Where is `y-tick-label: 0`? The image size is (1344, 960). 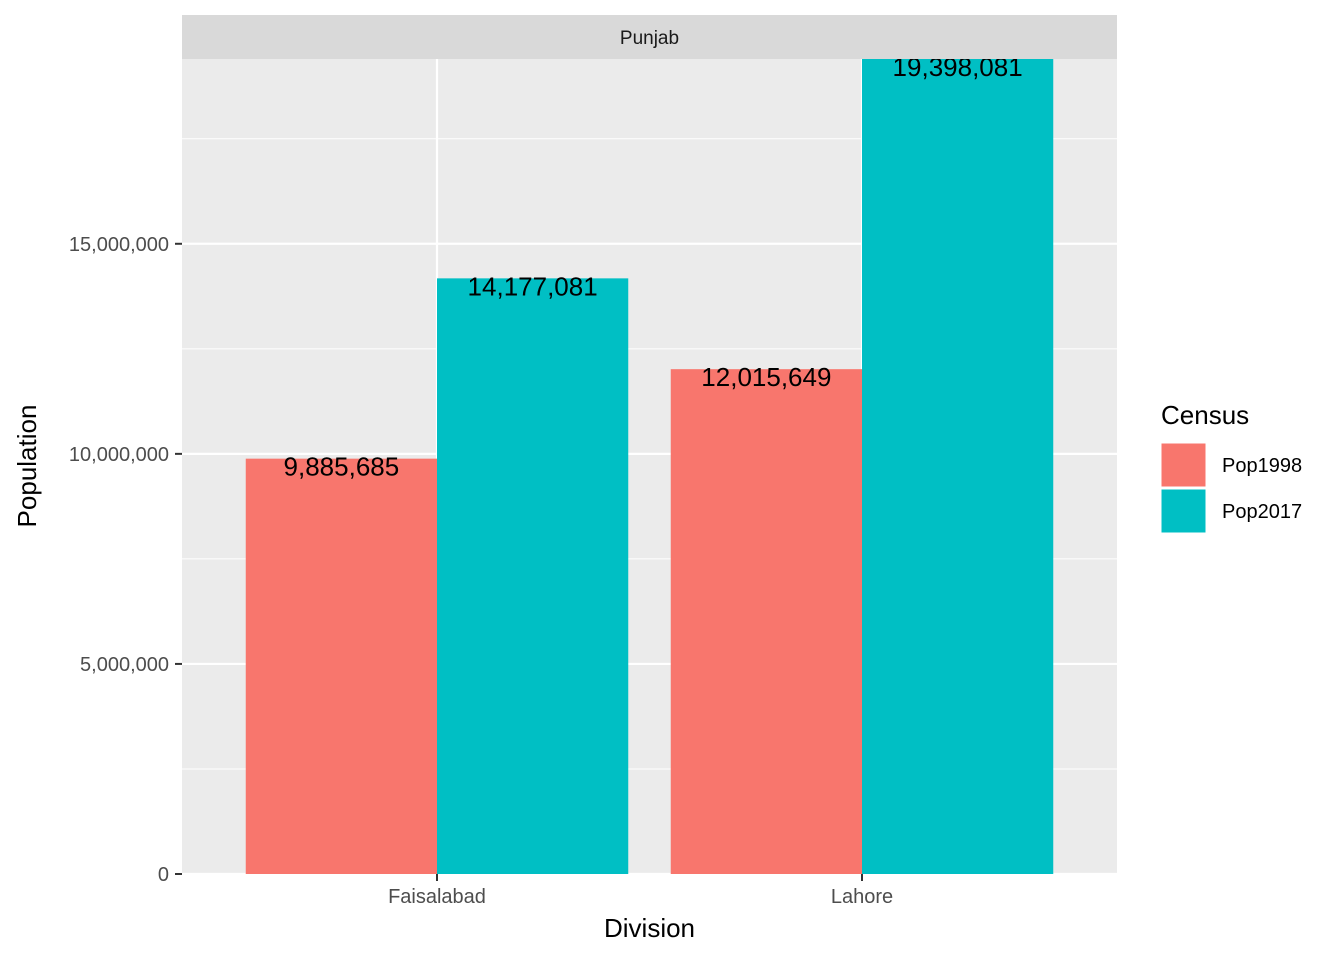 y-tick-label: 0 is located at coordinates (163, 875).